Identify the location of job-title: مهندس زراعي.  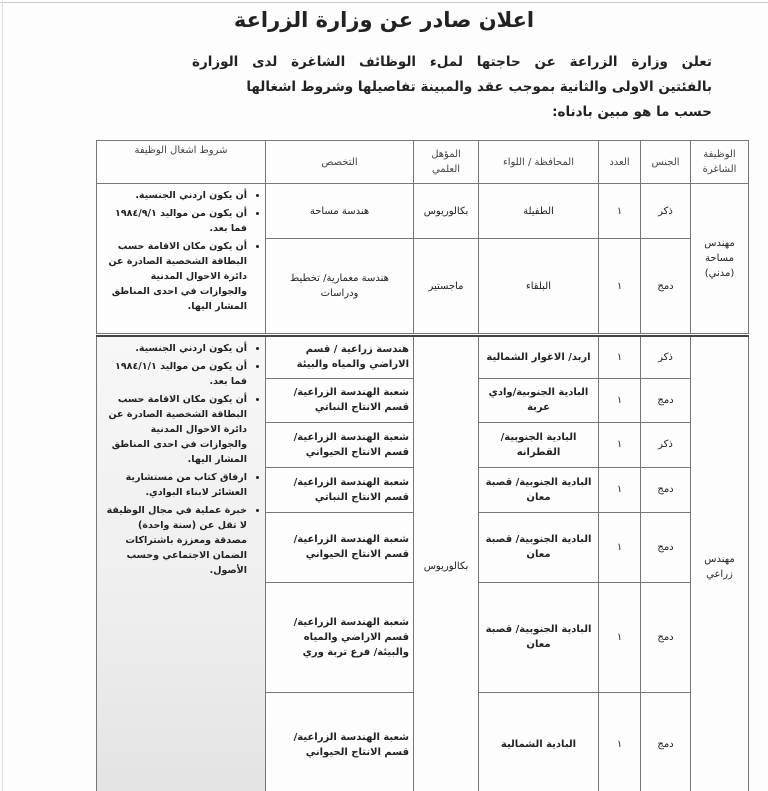
(719, 563).